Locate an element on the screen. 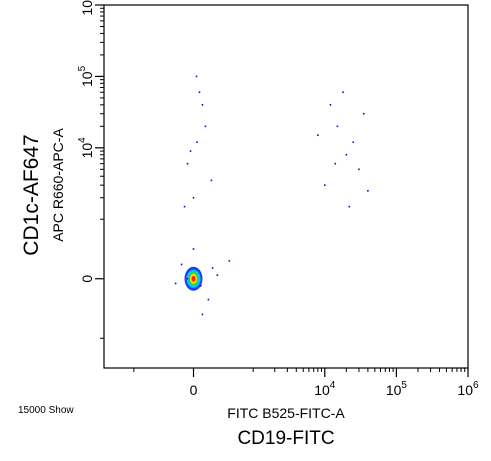  event-count-label: 15000 Show is located at coordinates (46, 410).